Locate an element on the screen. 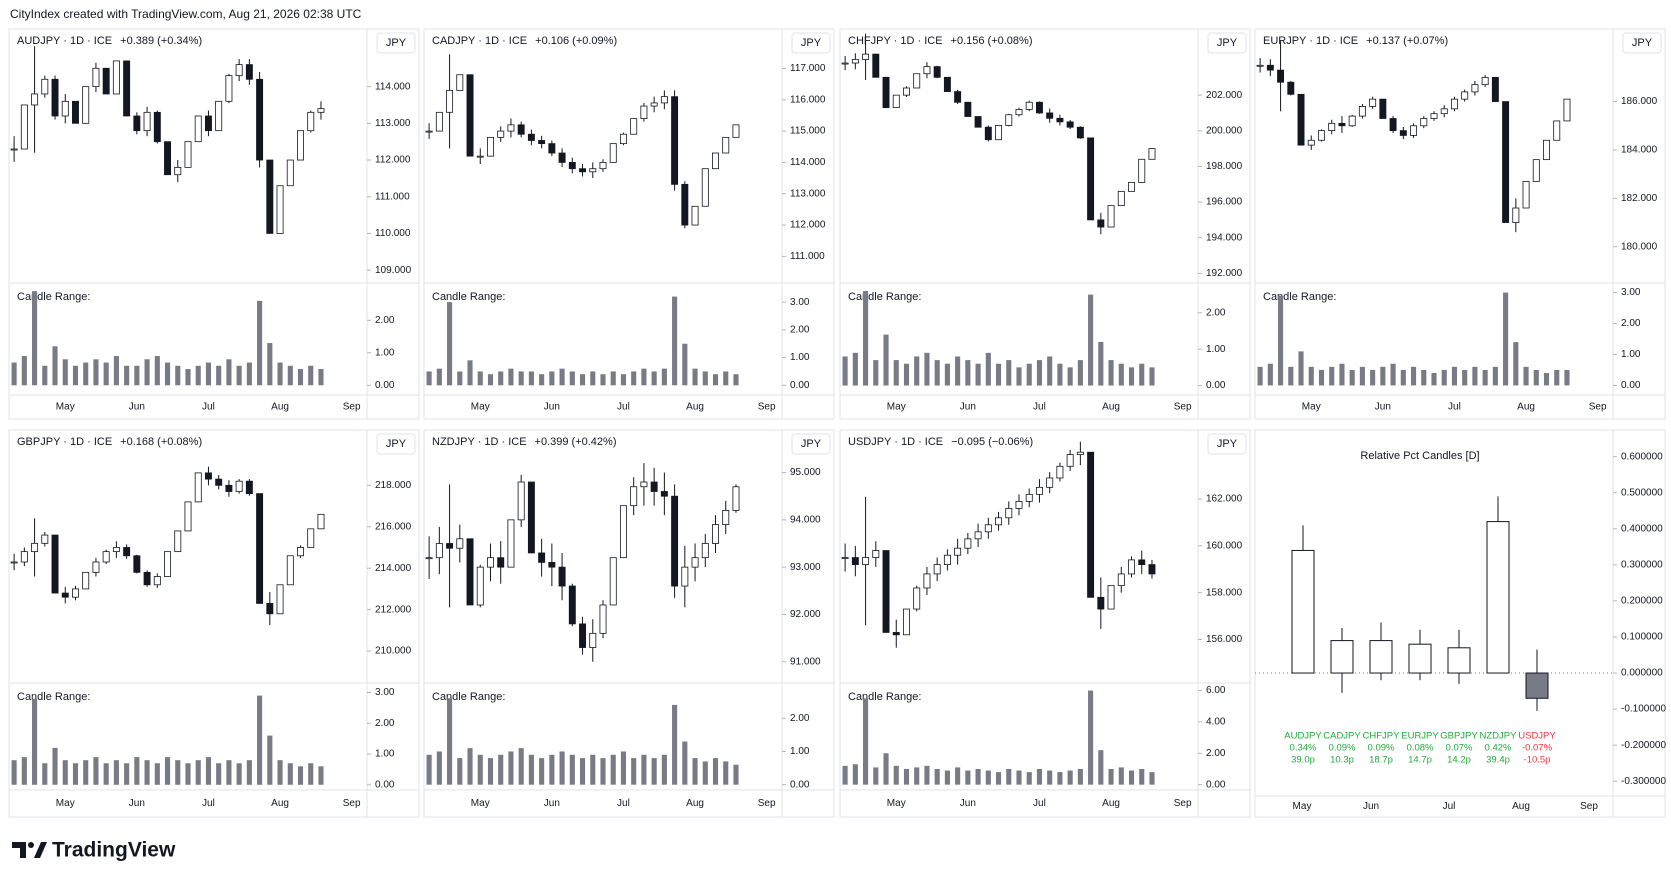 Image resolution: width=1671 pixels, height=879 pixels. y-tick-label: 91.000 is located at coordinates (805, 661).